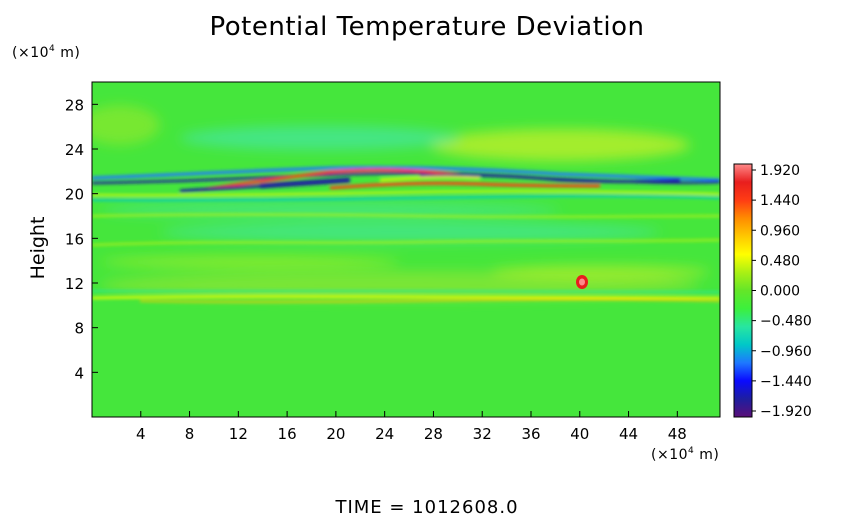 The width and height of the screenshot is (854, 519). What do you see at coordinates (677, 434) in the screenshot?
I see `x-tick-label: 48` at bounding box center [677, 434].